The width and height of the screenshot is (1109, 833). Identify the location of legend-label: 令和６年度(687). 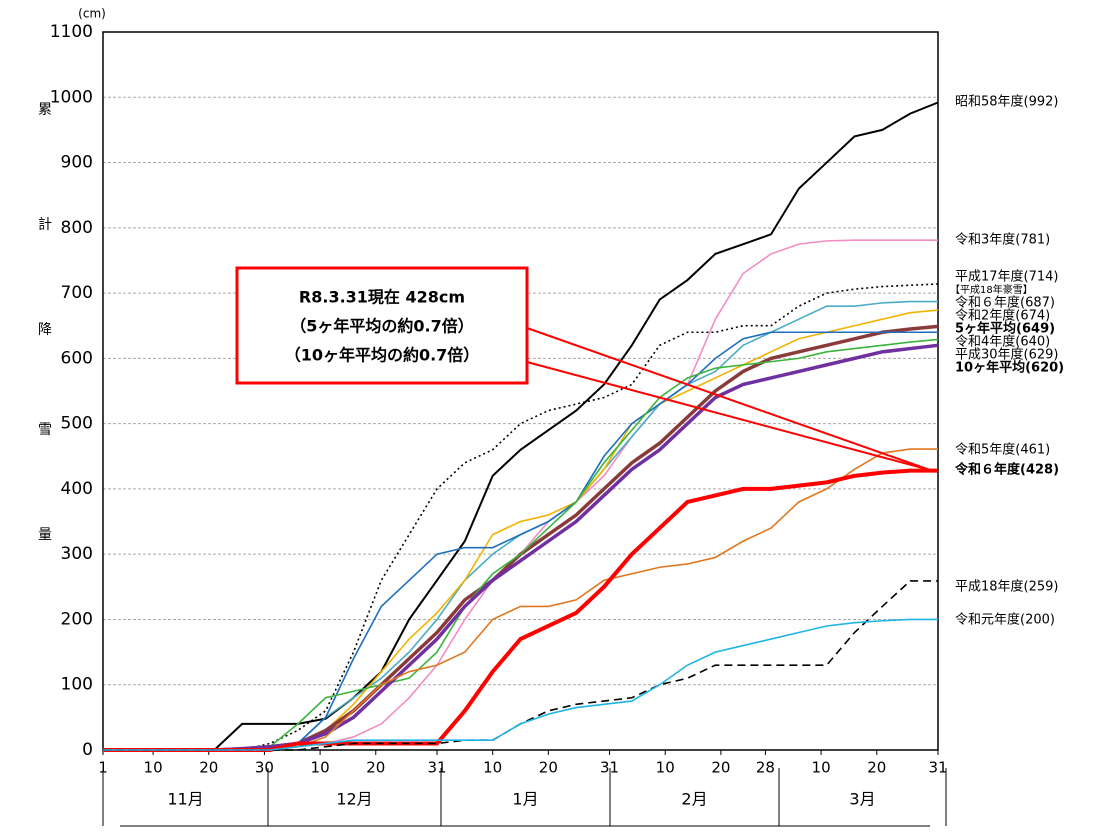
(1005, 303).